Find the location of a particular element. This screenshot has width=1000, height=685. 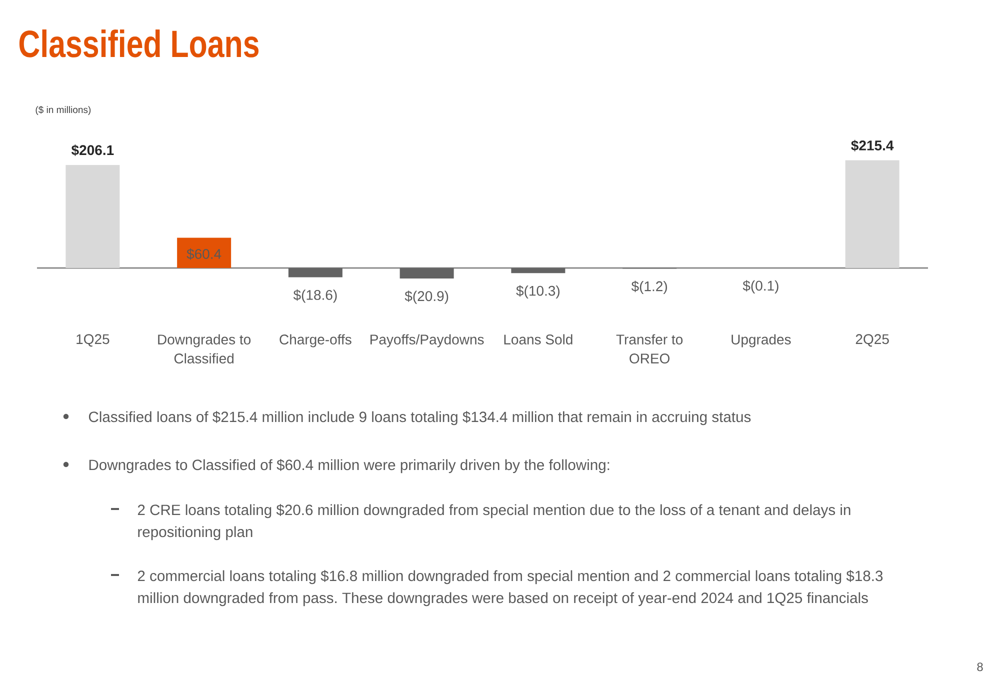

data-label: $(1.2) is located at coordinates (649, 287).